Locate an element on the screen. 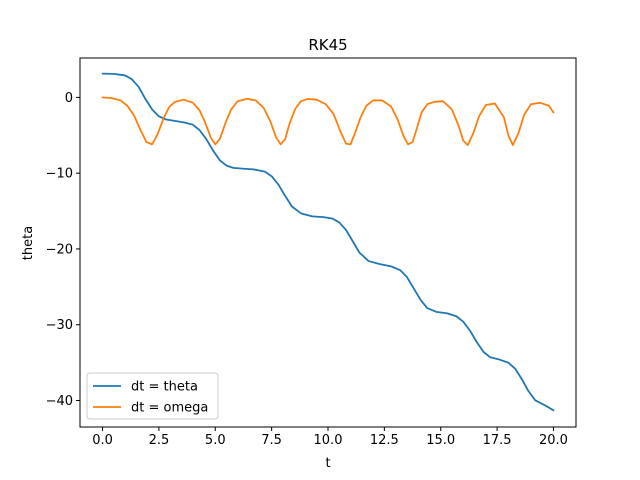 This screenshot has width=640, height=480. x-tick-label: 7.5 is located at coordinates (271, 440).